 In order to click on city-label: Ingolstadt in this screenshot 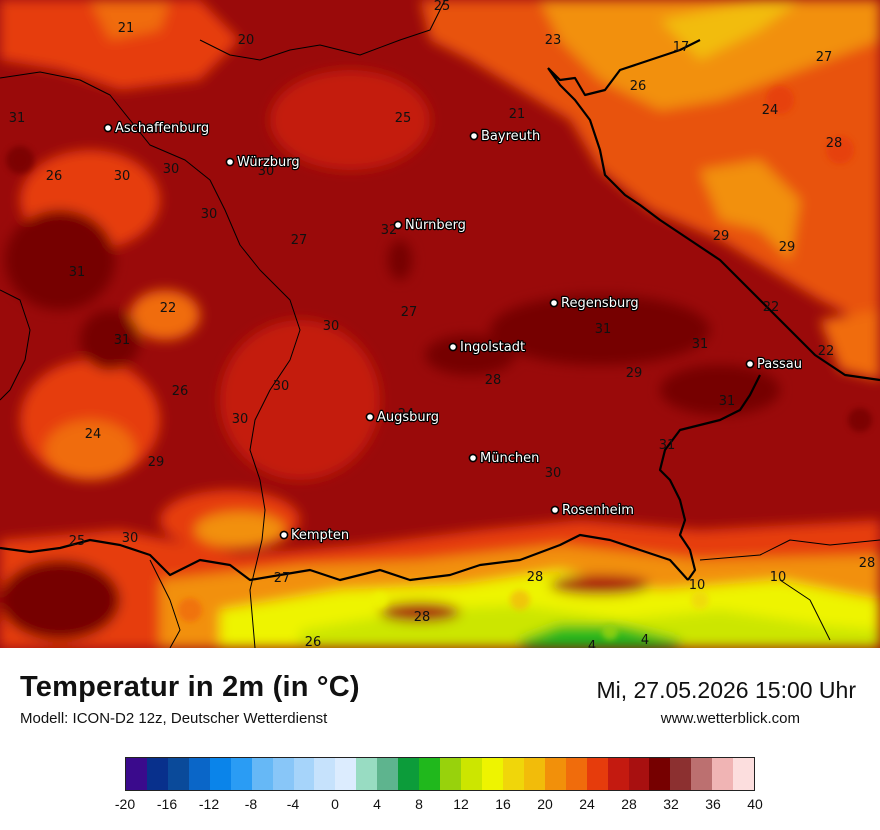, I will do `click(492, 347)`.